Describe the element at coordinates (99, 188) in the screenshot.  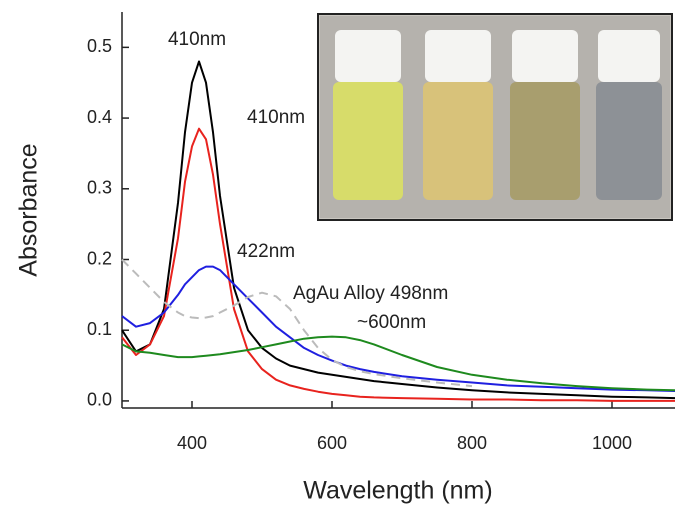
I see `y-tick-label: 0.3` at that location.